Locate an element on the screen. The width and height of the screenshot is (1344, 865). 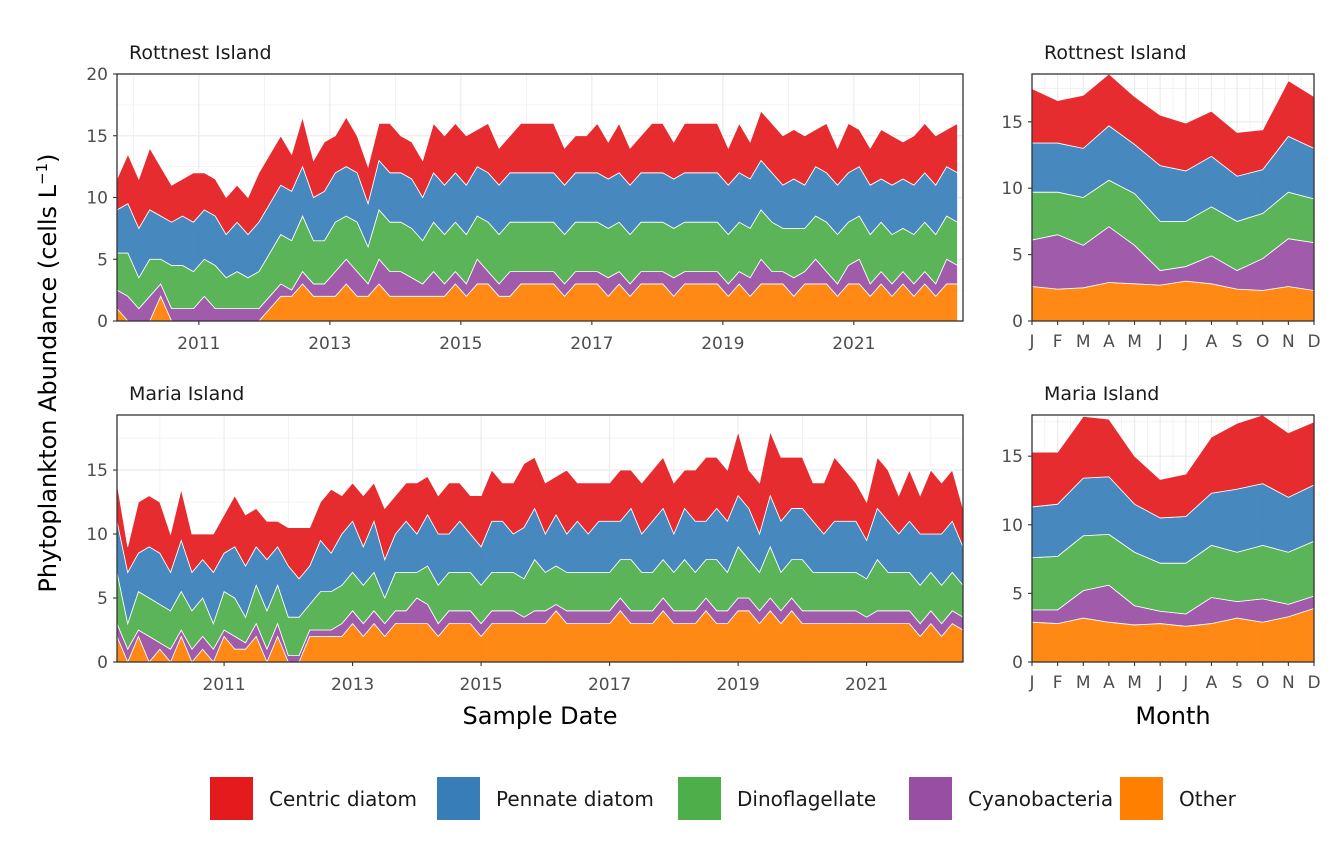
legend-item-pennate-diatom: Pennate diatom is located at coordinates (545, 798).